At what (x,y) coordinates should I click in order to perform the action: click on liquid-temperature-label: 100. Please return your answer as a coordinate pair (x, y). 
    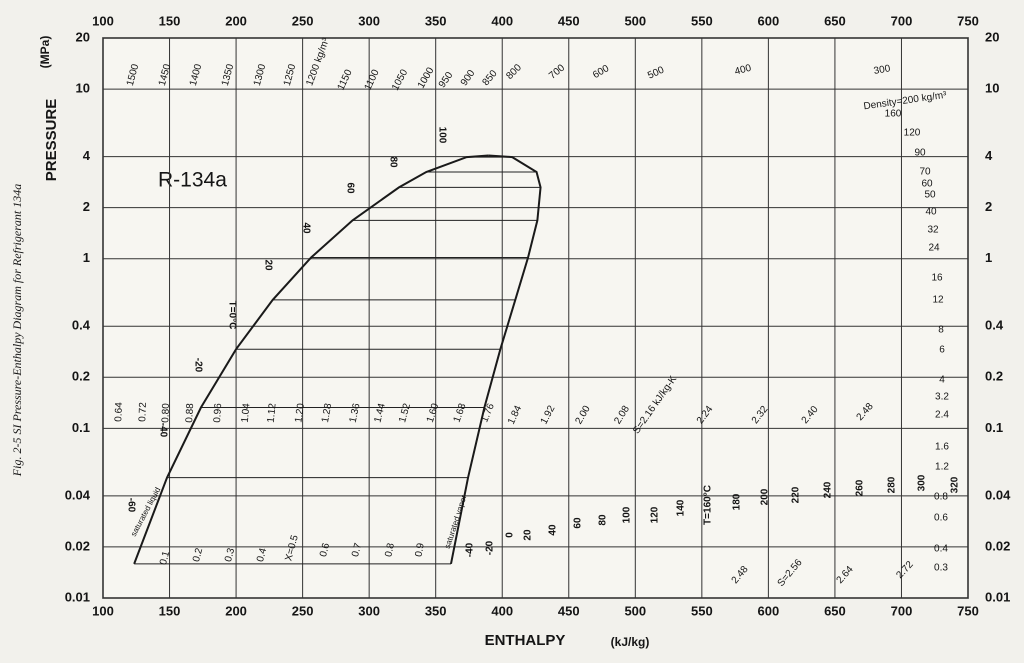
    Looking at the image, I should click on (441, 135).